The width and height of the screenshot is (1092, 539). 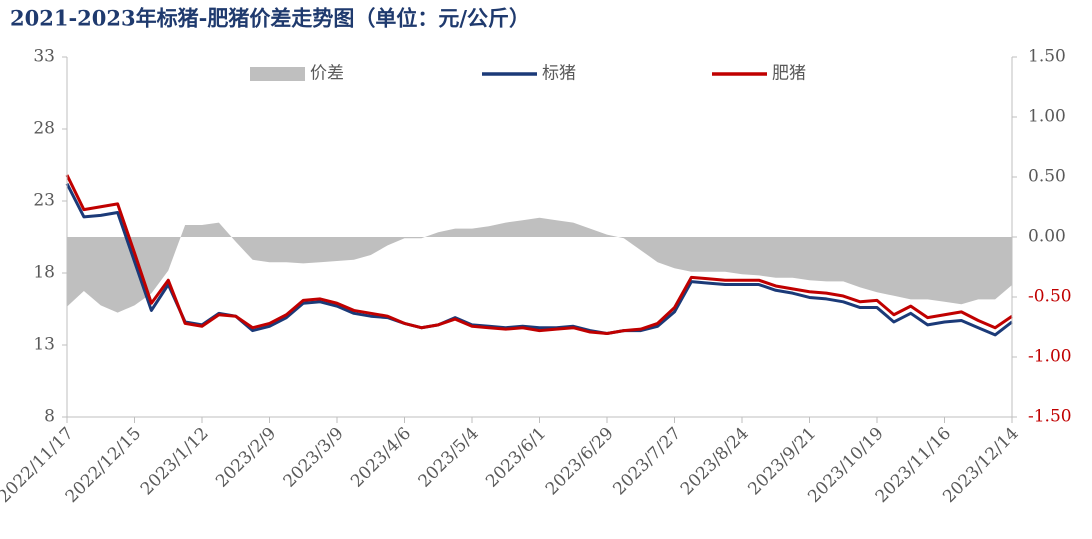 I want to click on x-tick-label: 2023/3/9, so click(x=314, y=458).